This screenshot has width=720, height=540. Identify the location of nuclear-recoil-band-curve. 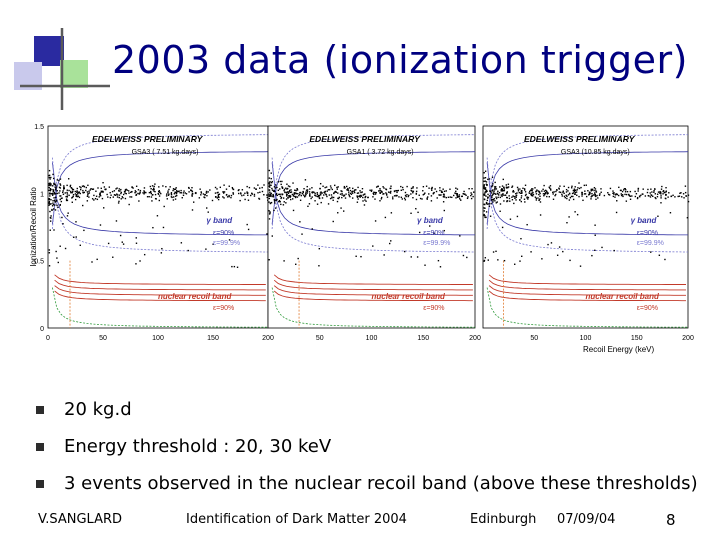
(373, 279).